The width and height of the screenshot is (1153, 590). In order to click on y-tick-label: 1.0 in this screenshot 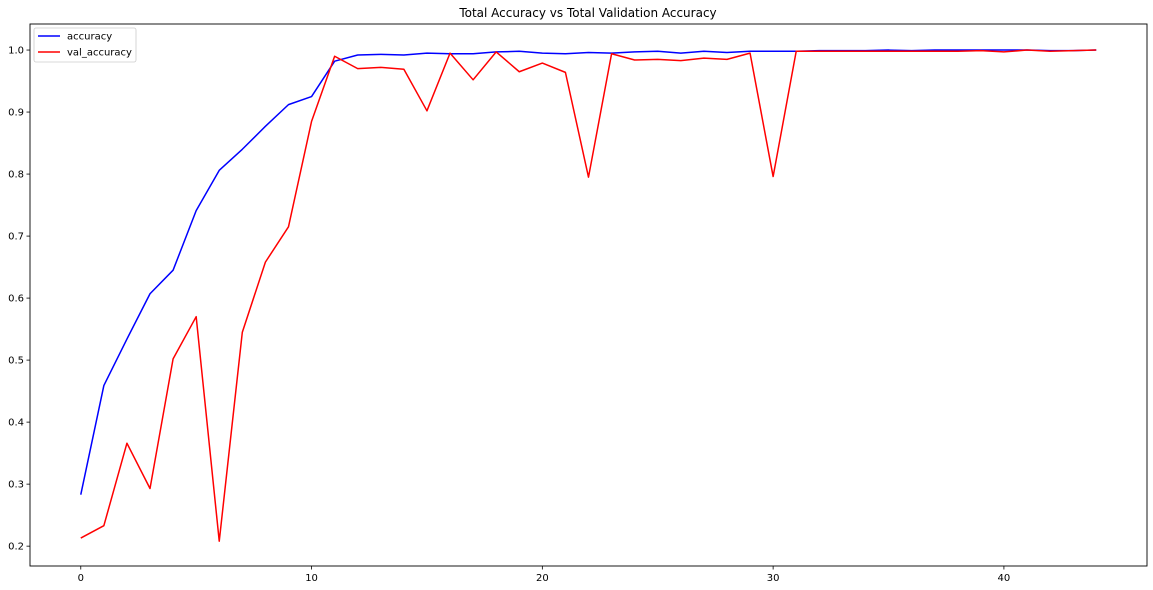, I will do `click(16, 51)`.